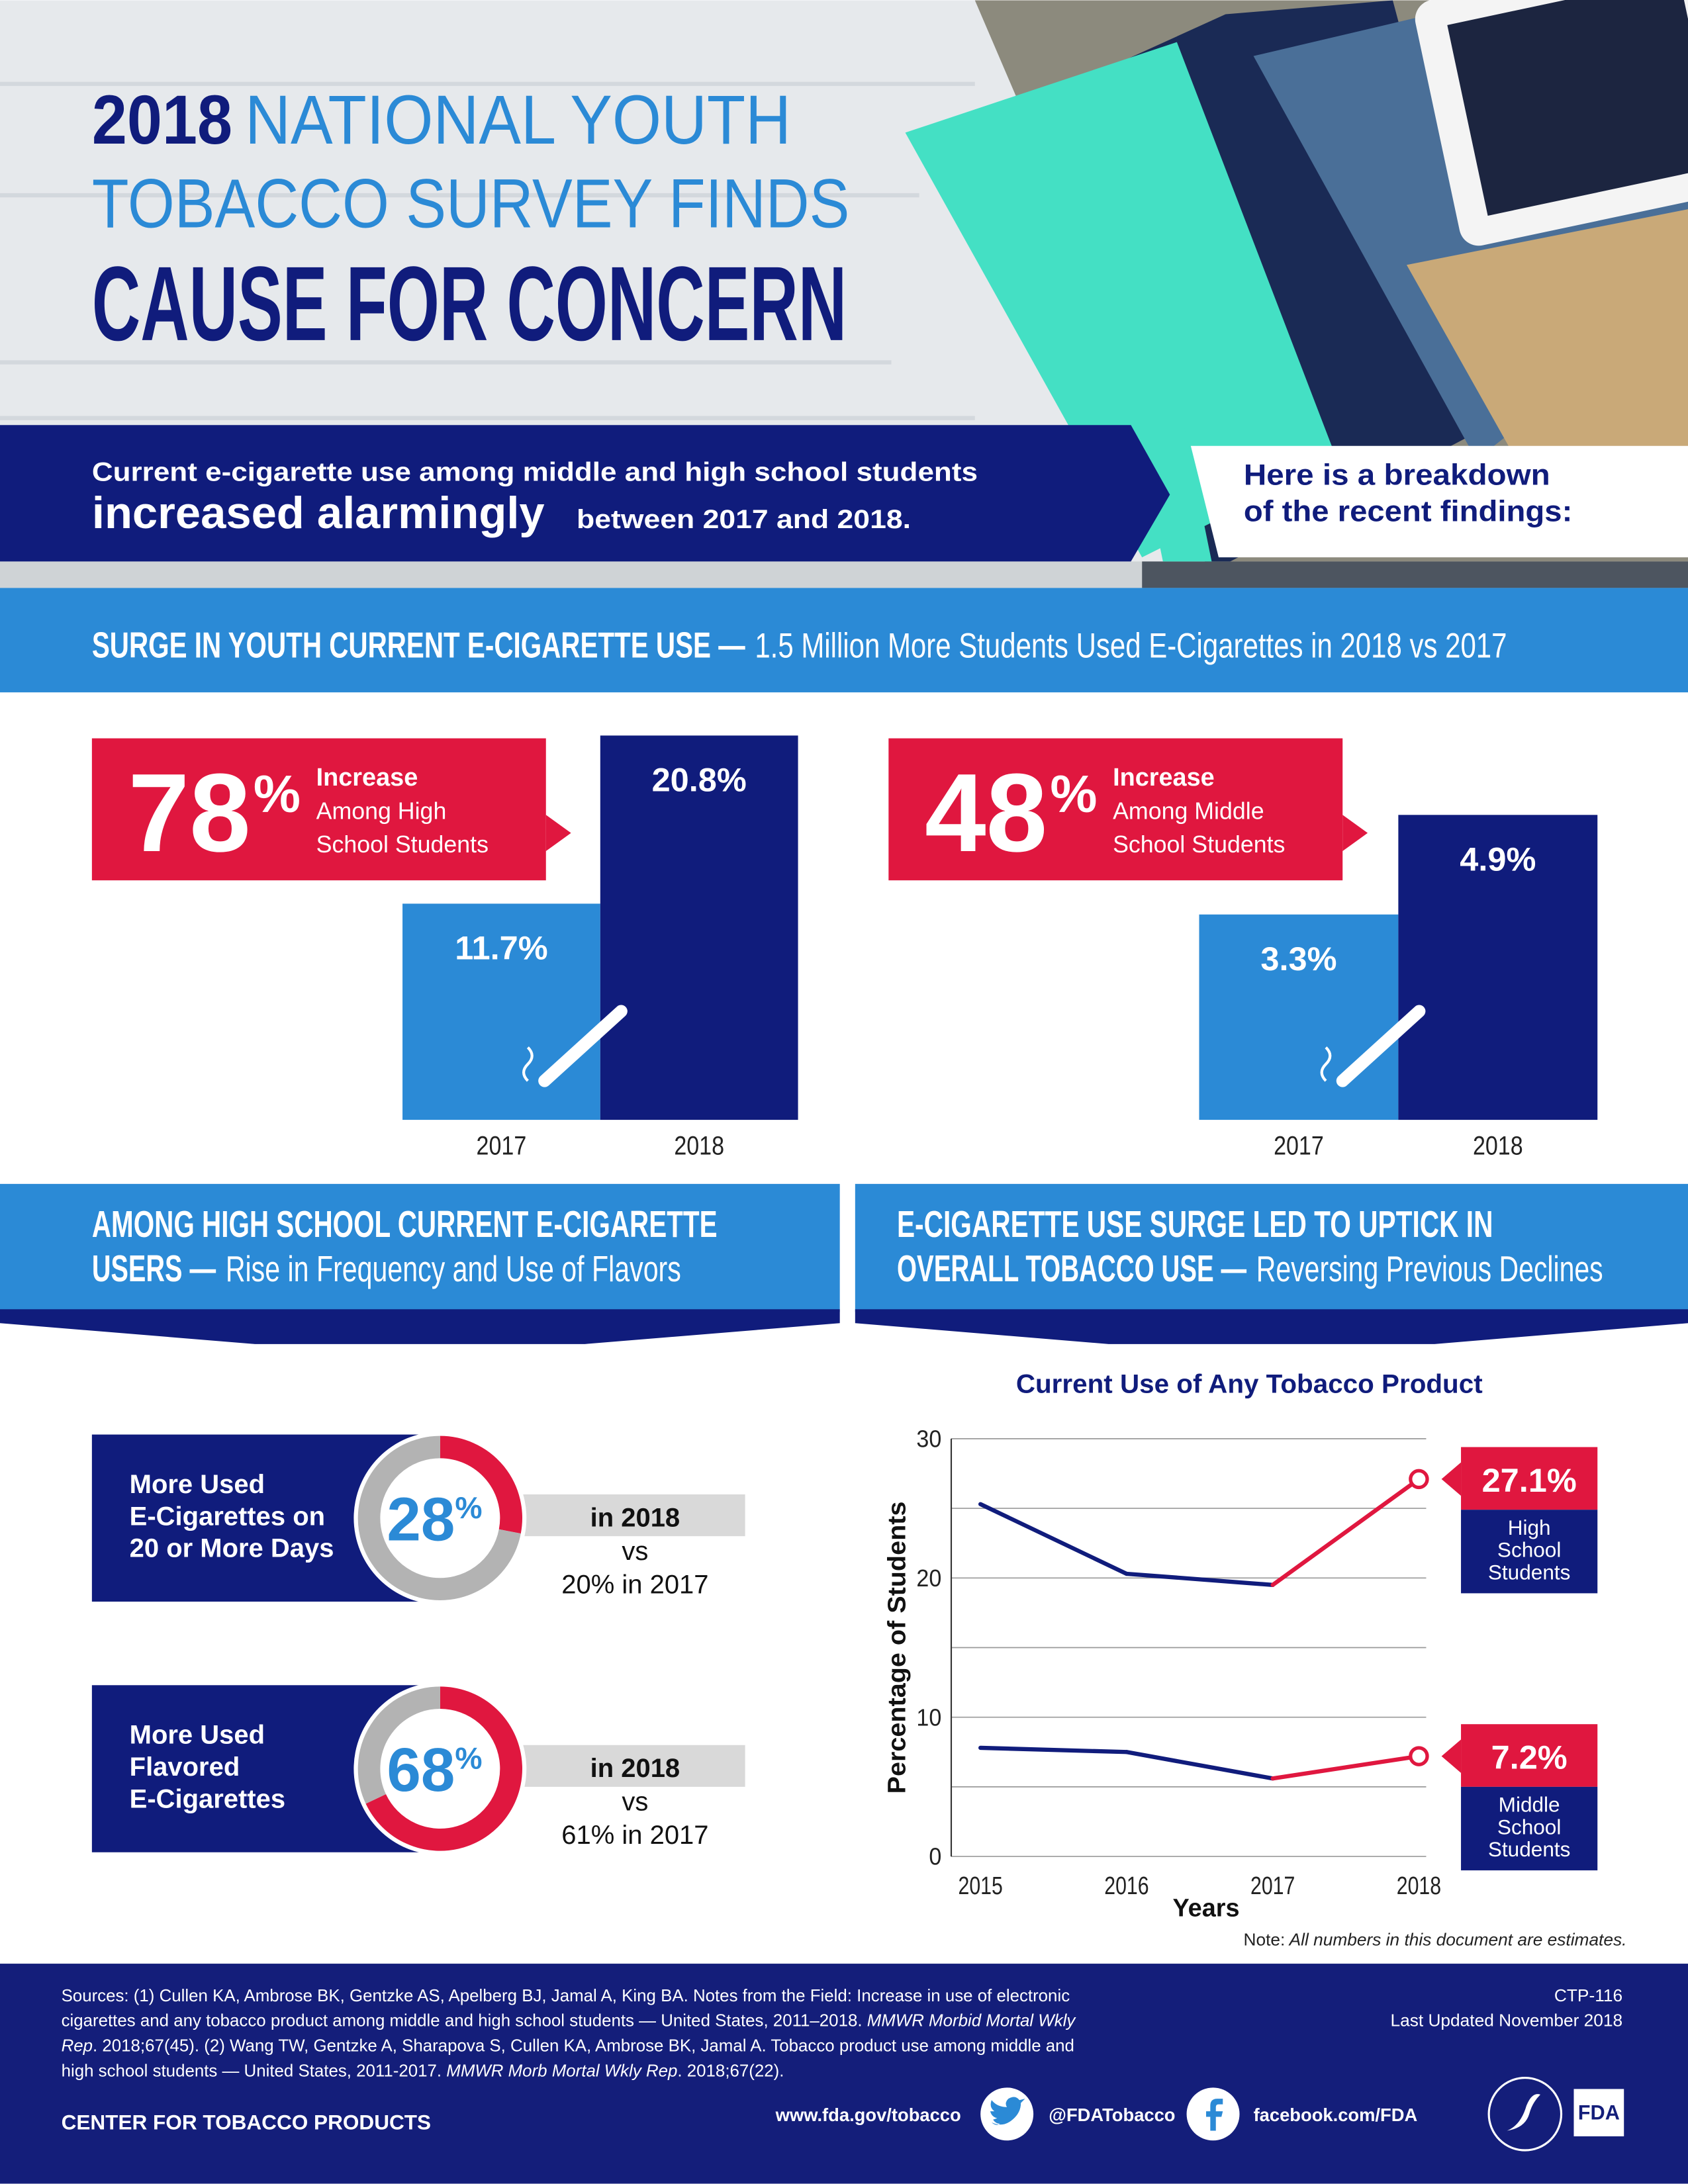  I want to click on facebook-page: facebook.com/FDA, so click(1336, 2115).